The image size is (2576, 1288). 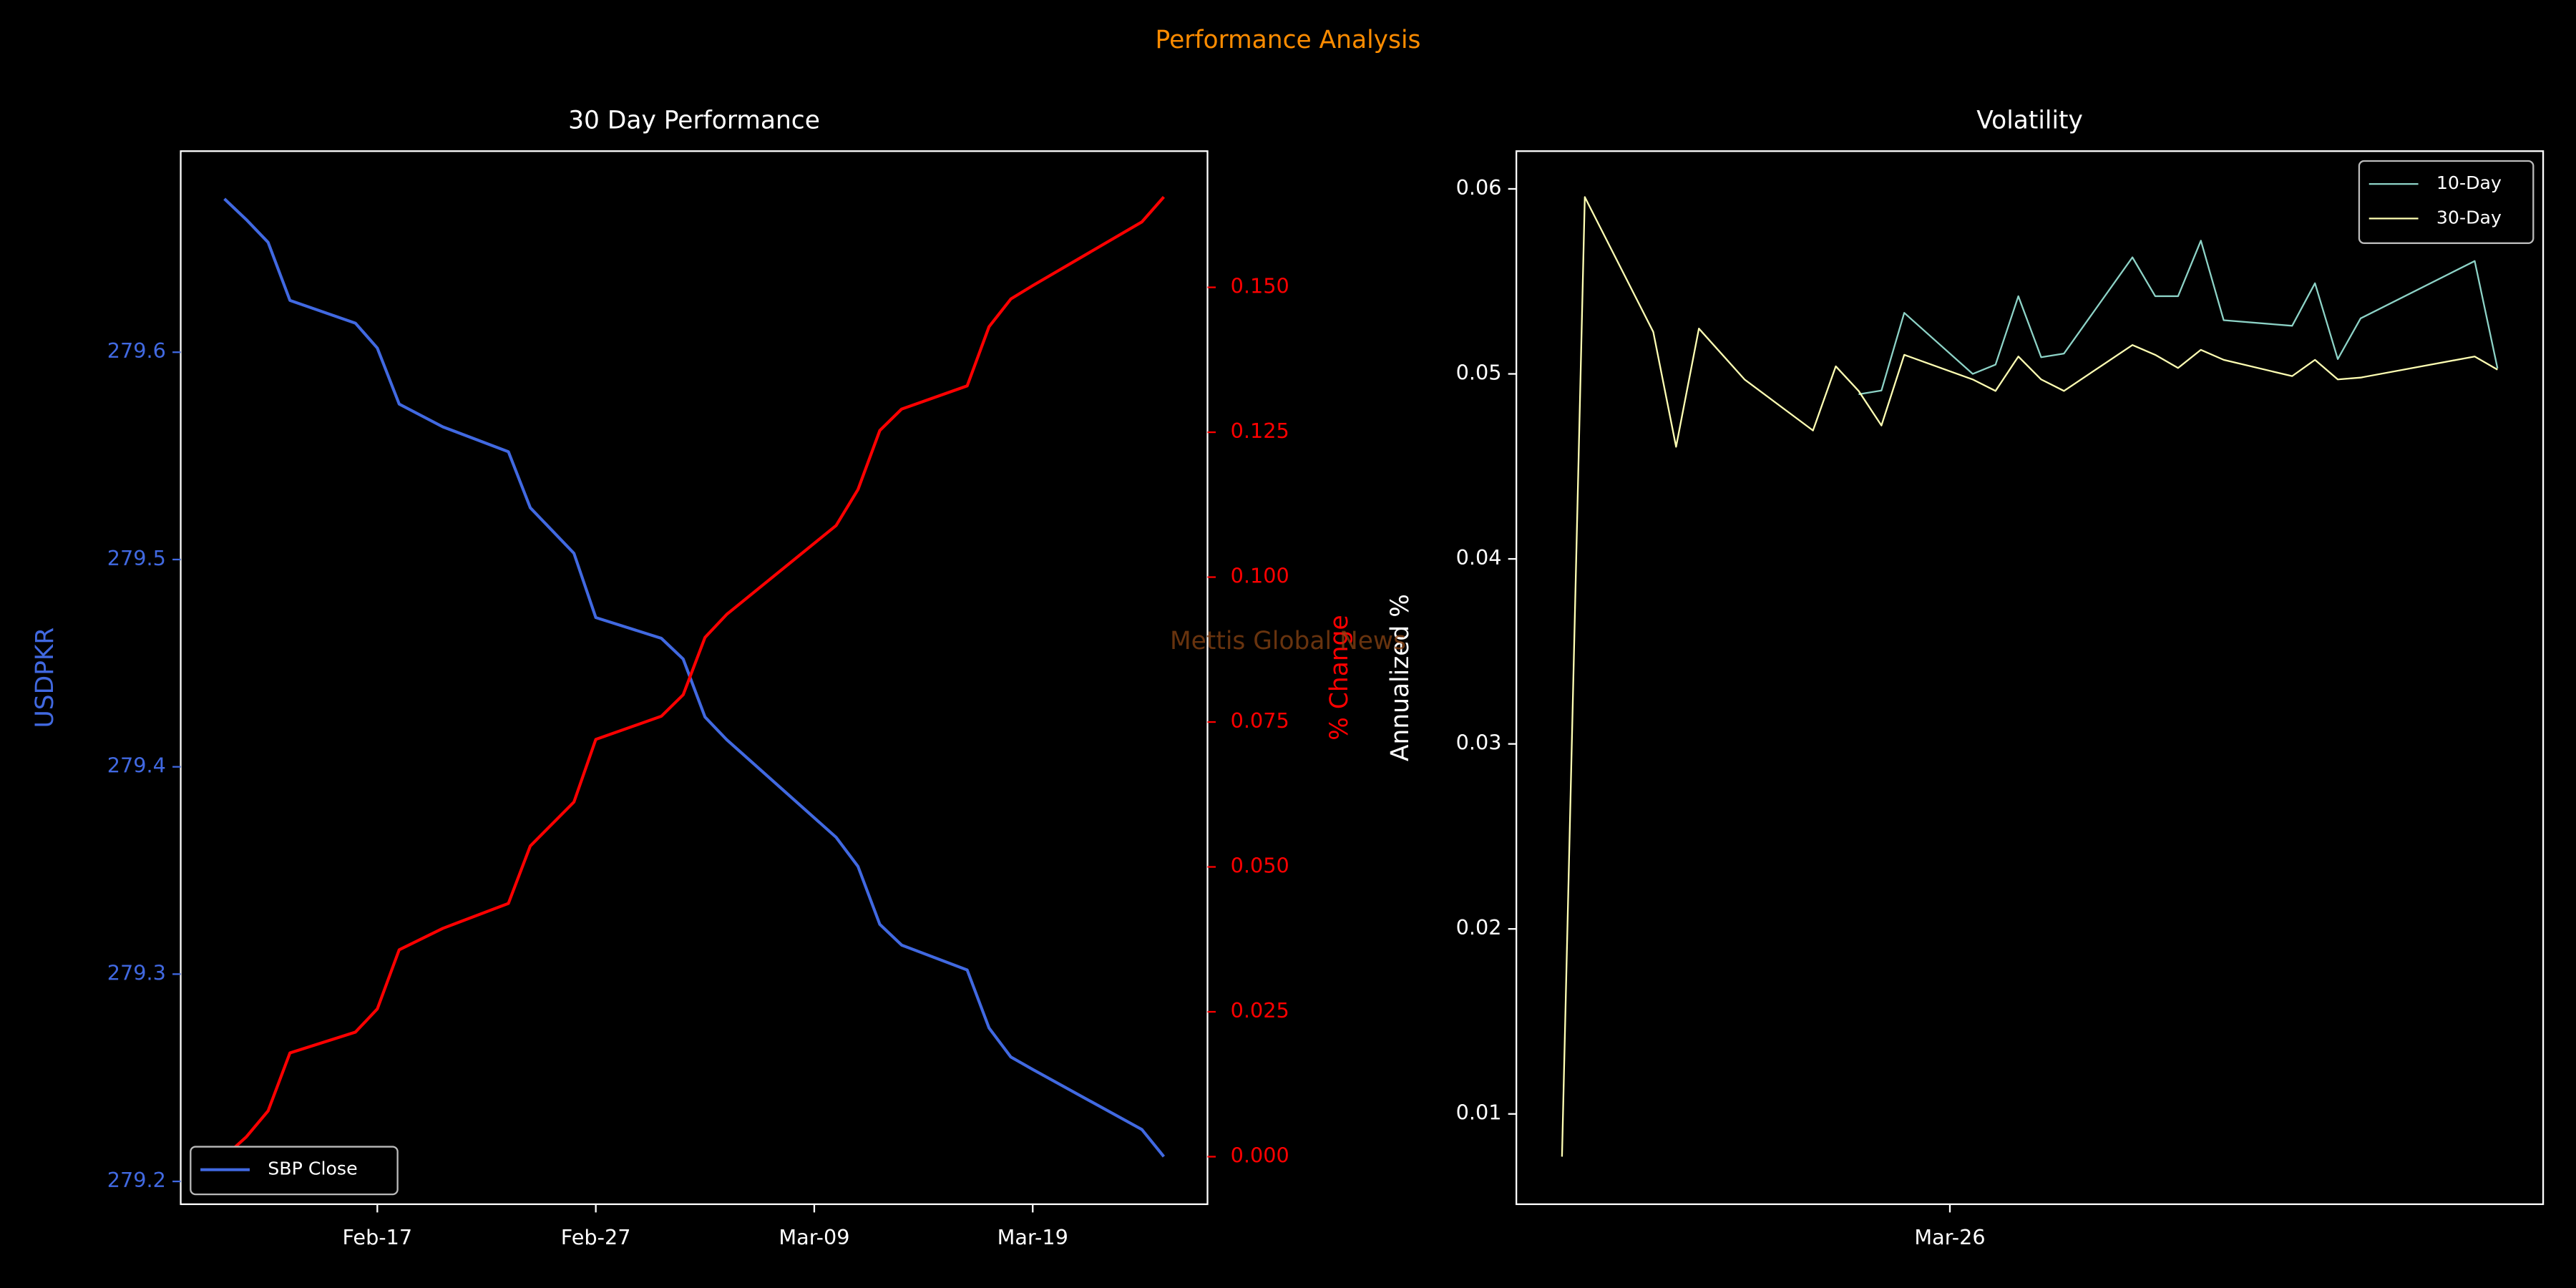 I want to click on y-axis-label: USDPKR, so click(x=45, y=678).